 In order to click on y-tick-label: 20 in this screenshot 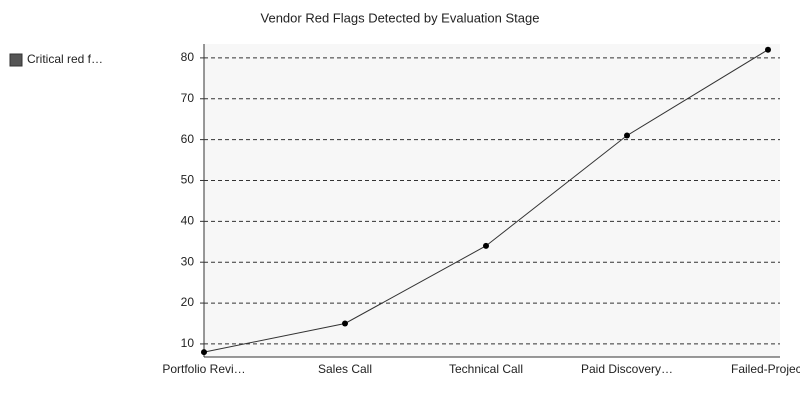, I will do `click(188, 302)`.